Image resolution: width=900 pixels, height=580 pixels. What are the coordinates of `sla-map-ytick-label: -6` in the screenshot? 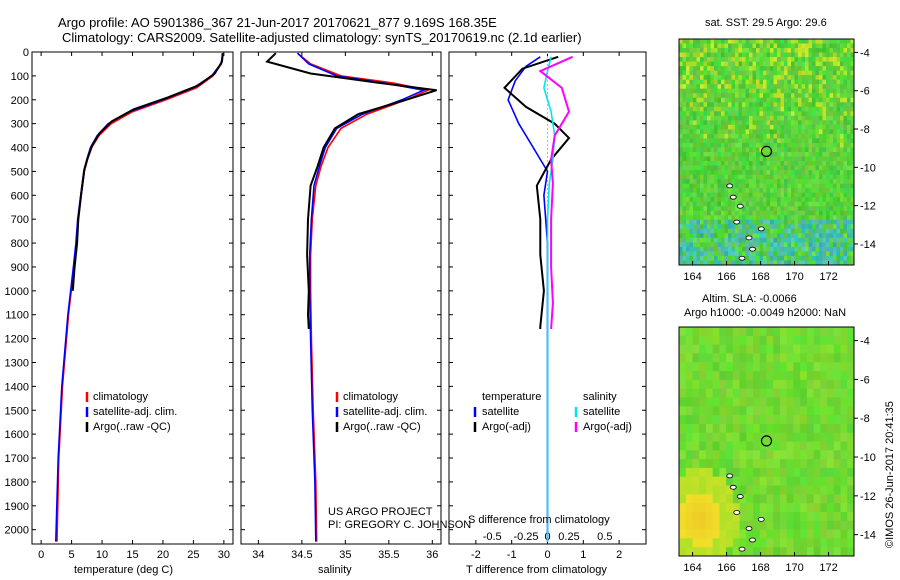 It's located at (865, 380).